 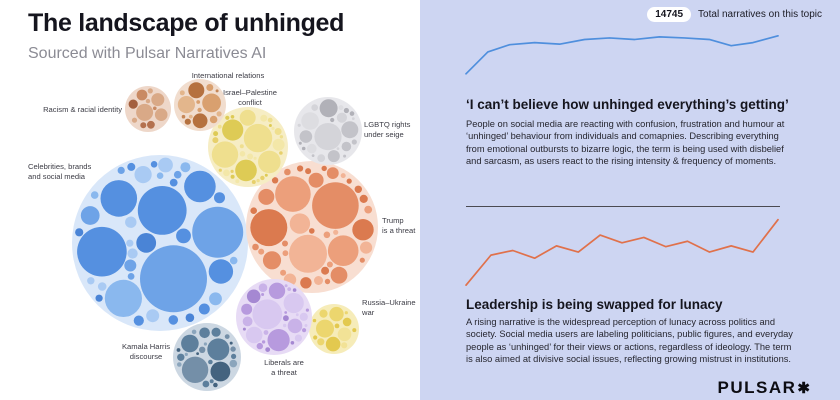 What do you see at coordinates (399, 230) in the screenshot?
I see `bubble-cluster-label: is a threat` at bounding box center [399, 230].